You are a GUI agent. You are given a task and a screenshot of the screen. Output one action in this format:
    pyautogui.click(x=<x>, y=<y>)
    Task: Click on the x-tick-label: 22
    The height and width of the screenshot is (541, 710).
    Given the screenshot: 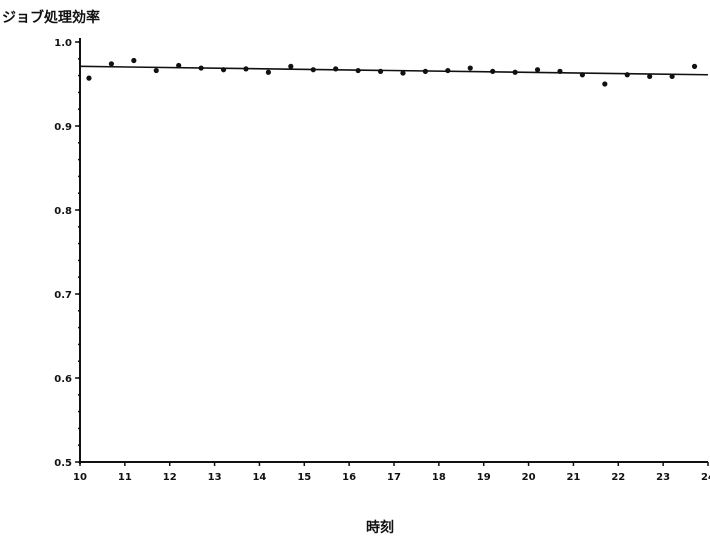 What is the action you would take?
    pyautogui.click(x=618, y=477)
    